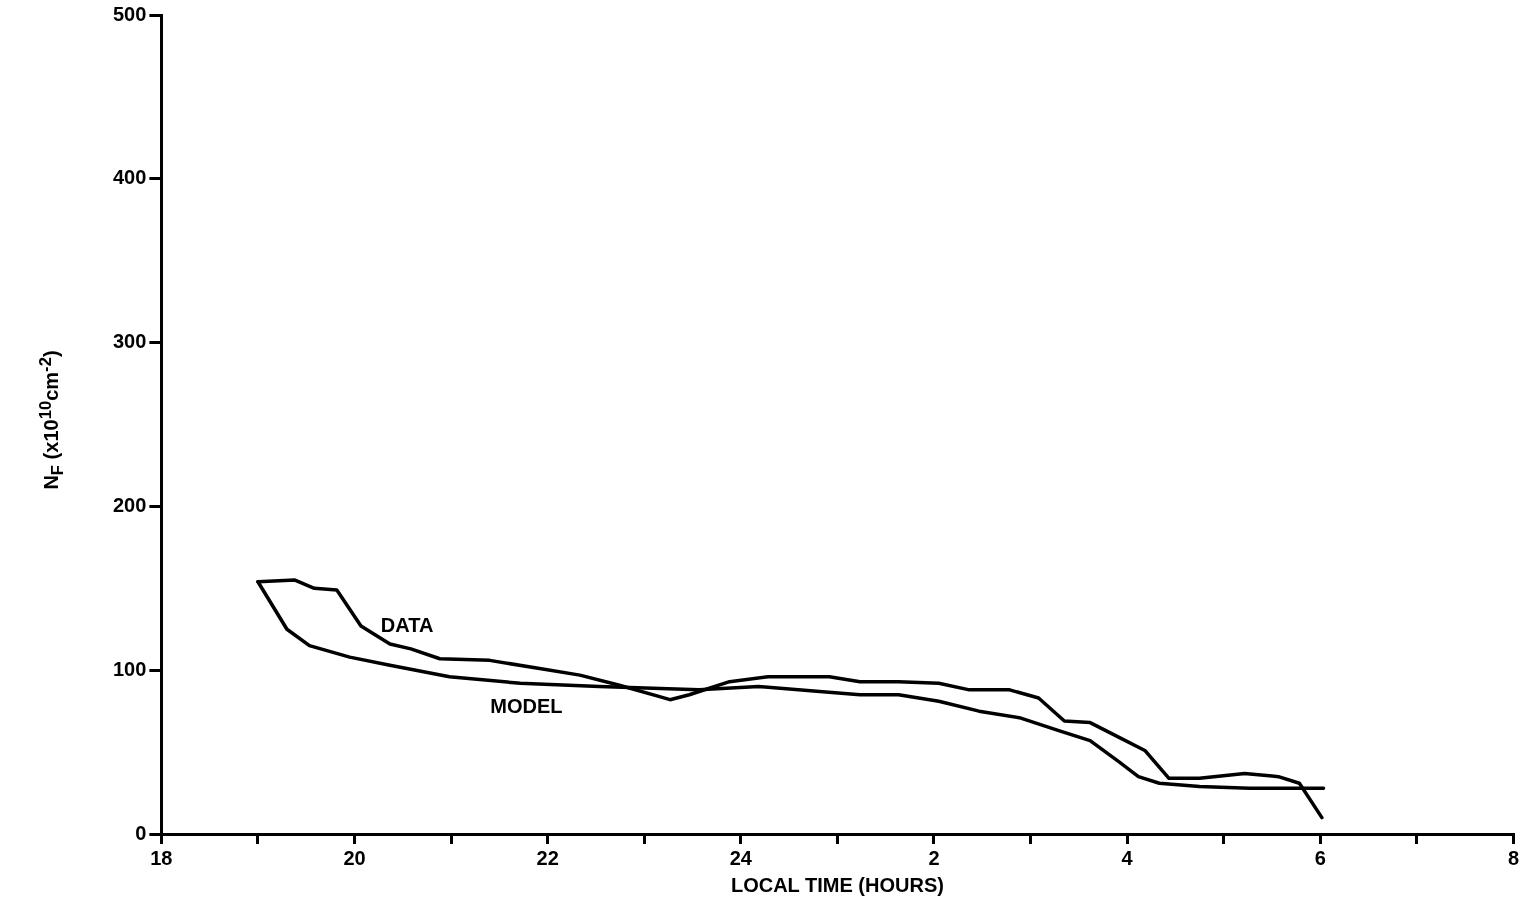 The width and height of the screenshot is (1522, 918). I want to click on x-tick-label: 8, so click(1513, 857).